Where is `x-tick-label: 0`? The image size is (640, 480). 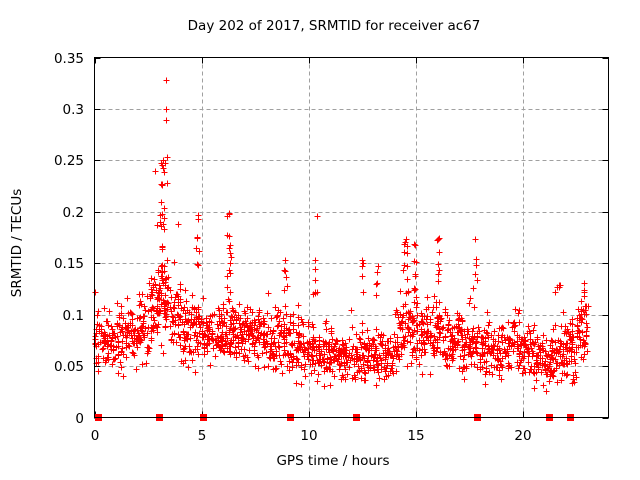 x-tick-label: 0 is located at coordinates (95, 436).